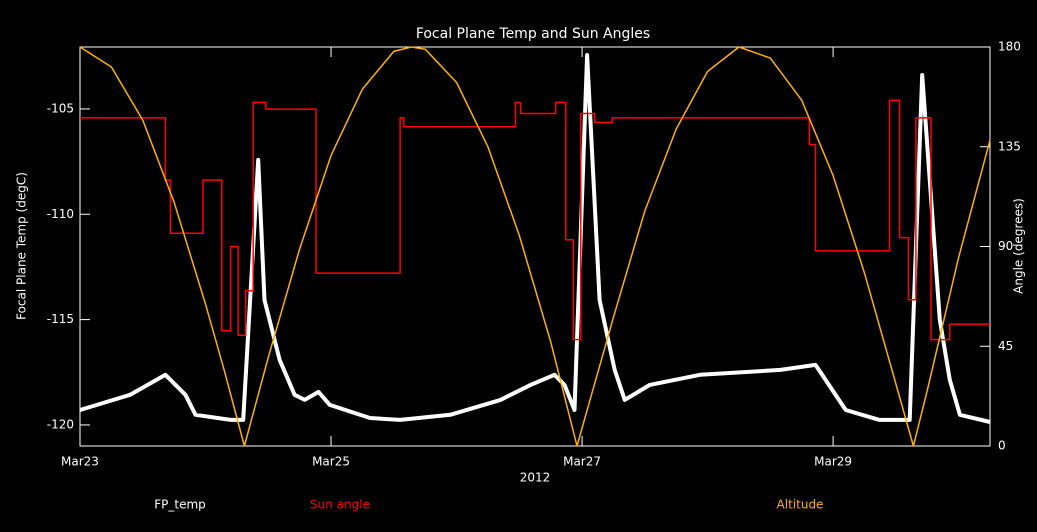 The width and height of the screenshot is (1037, 532). Describe the element at coordinates (1019, 246) in the screenshot. I see `y2-axis-label: Angle (degrees)` at that location.